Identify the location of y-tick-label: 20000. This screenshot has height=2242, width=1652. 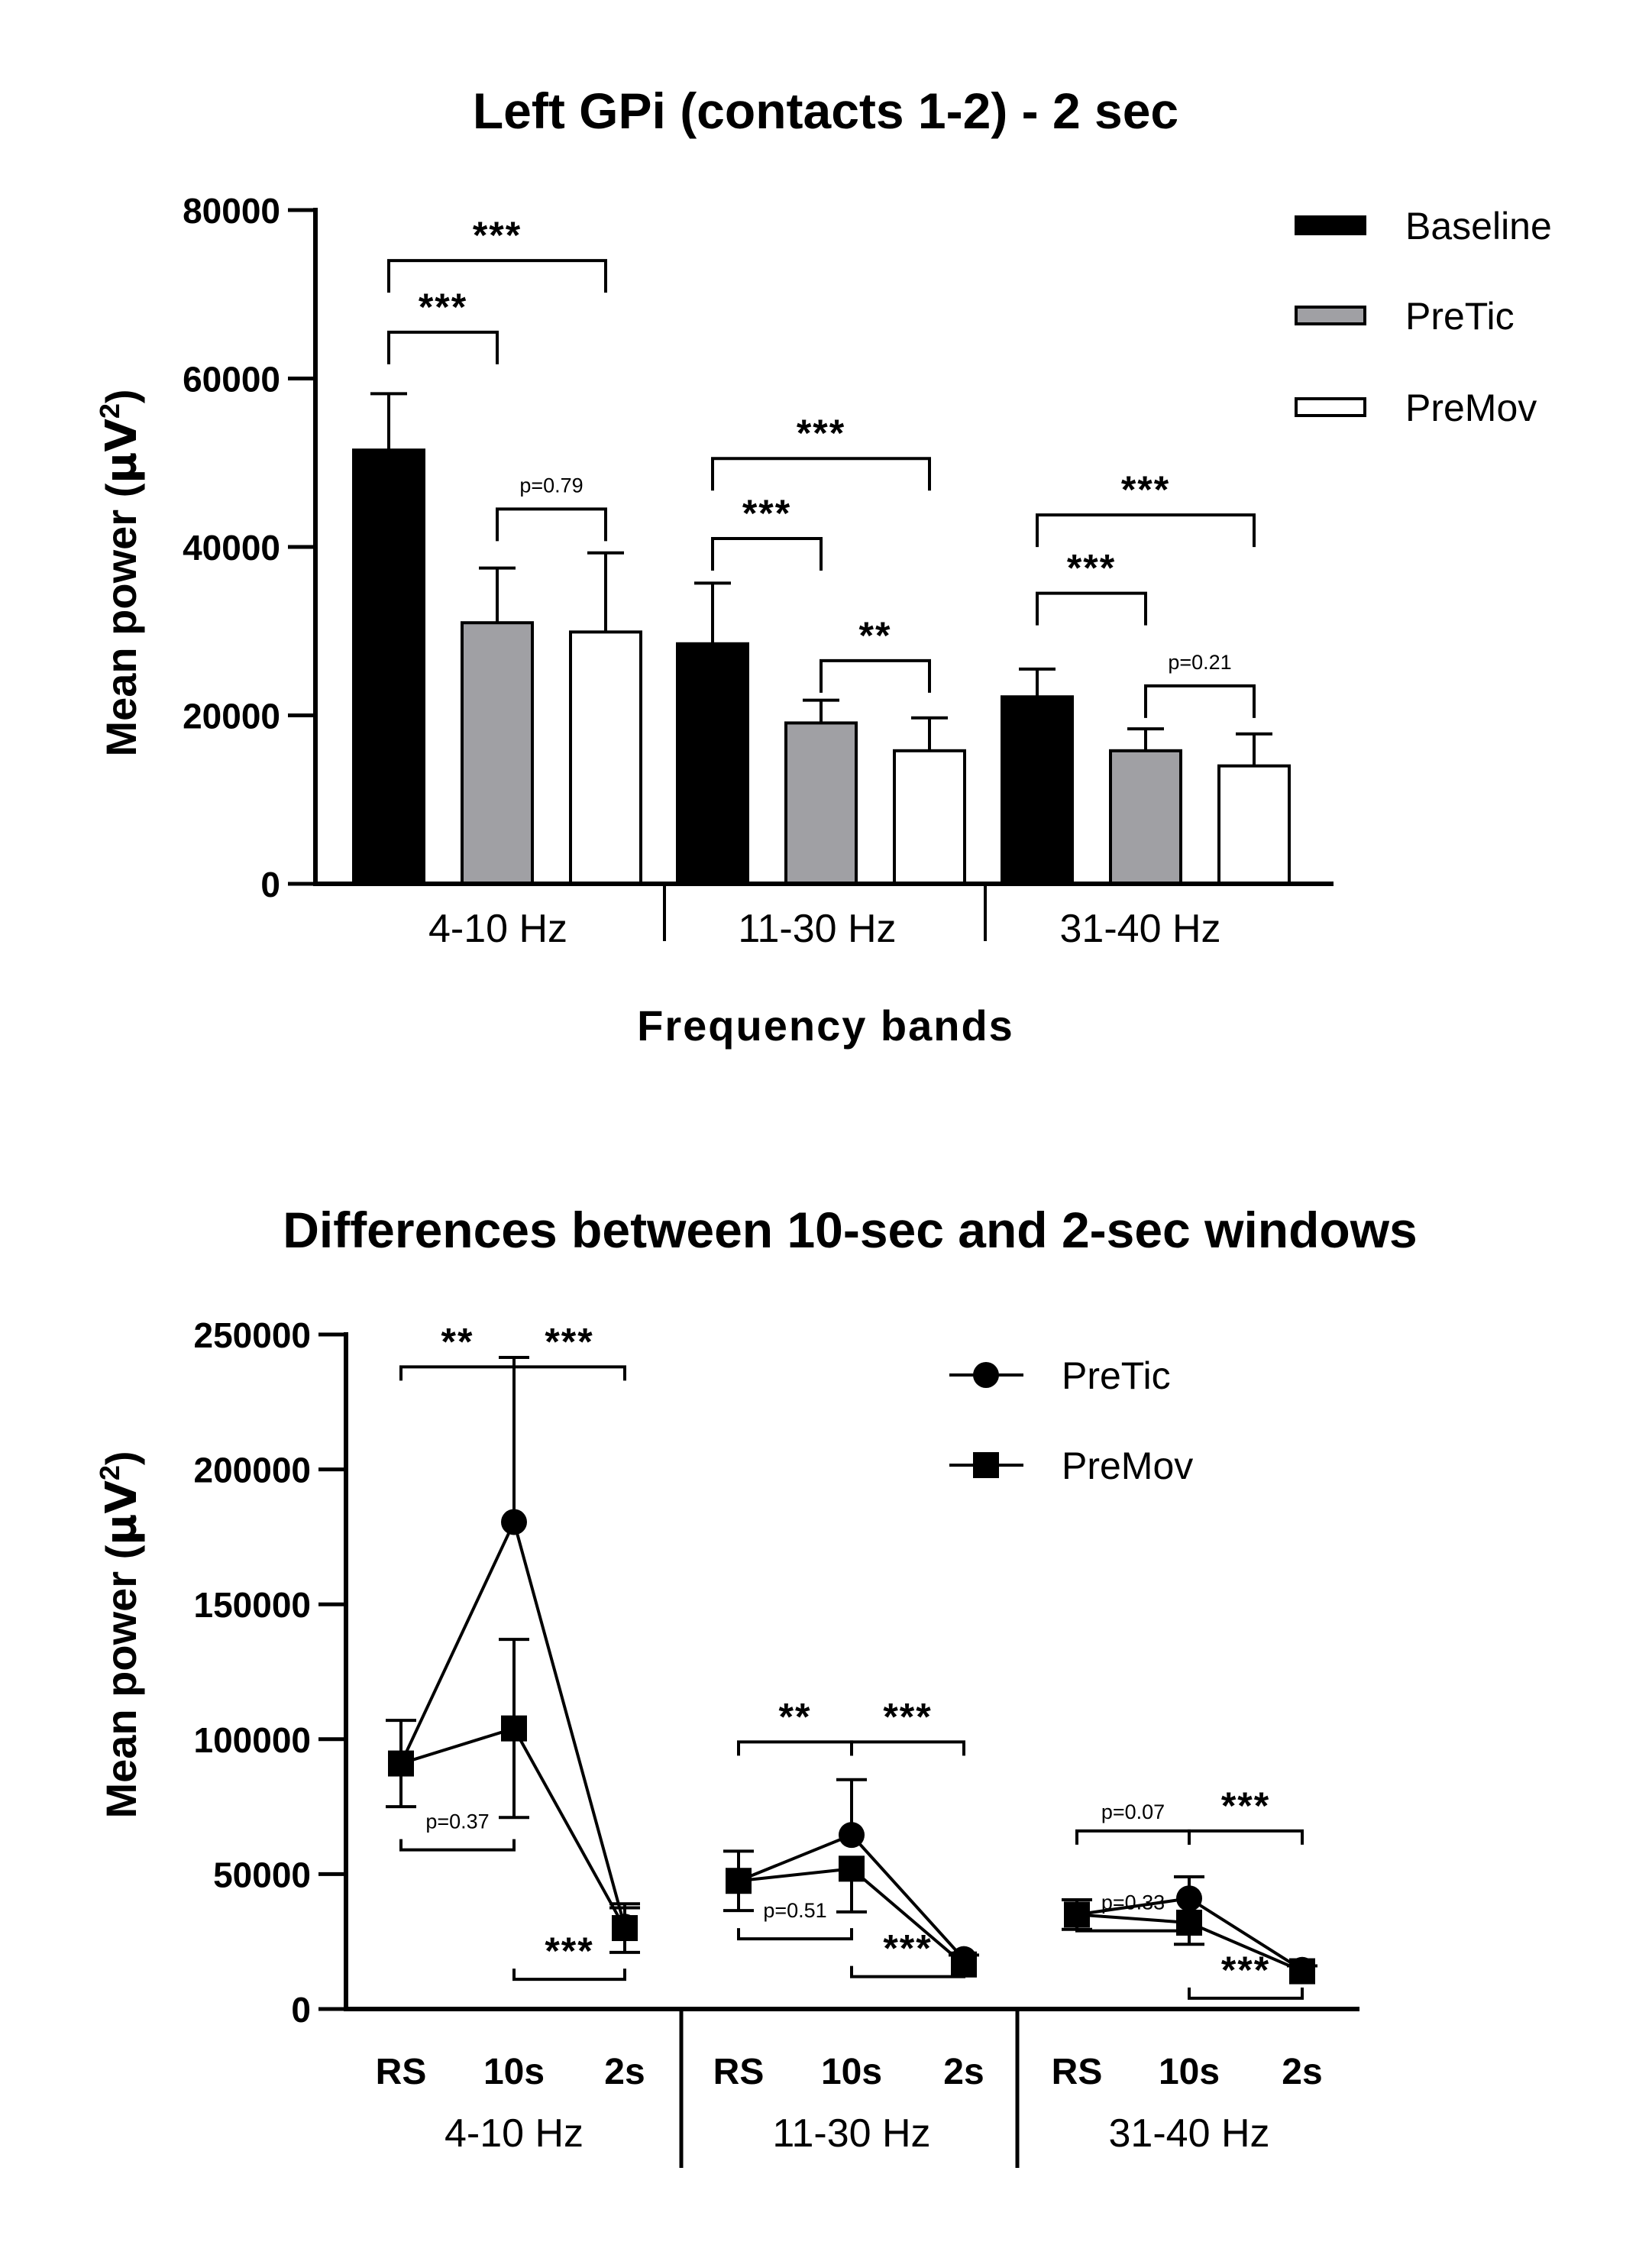
(232, 716).